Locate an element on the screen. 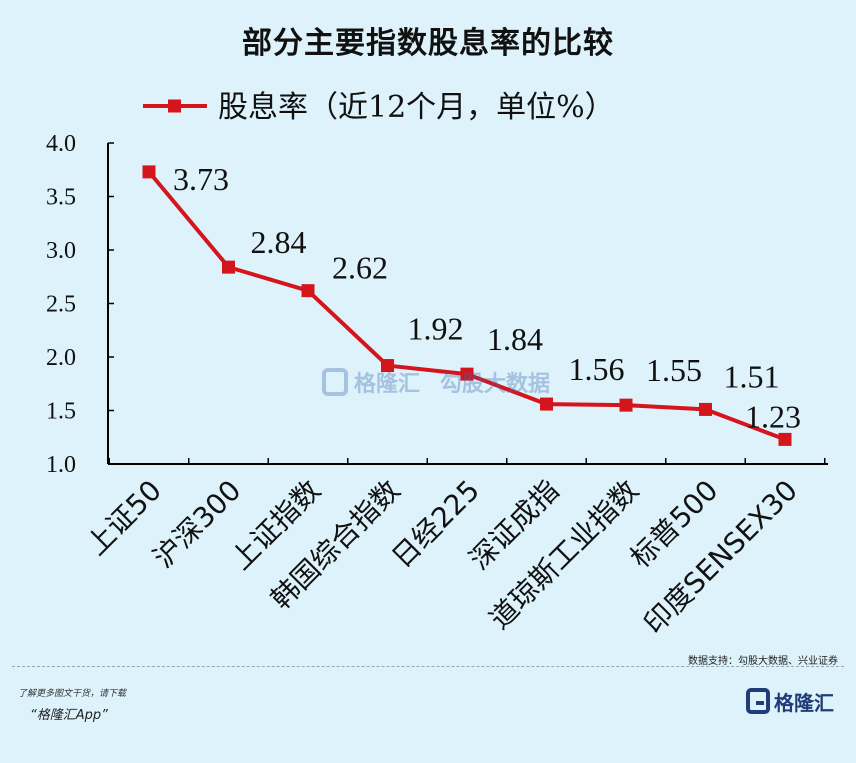  logo-icon is located at coordinates (758, 701).